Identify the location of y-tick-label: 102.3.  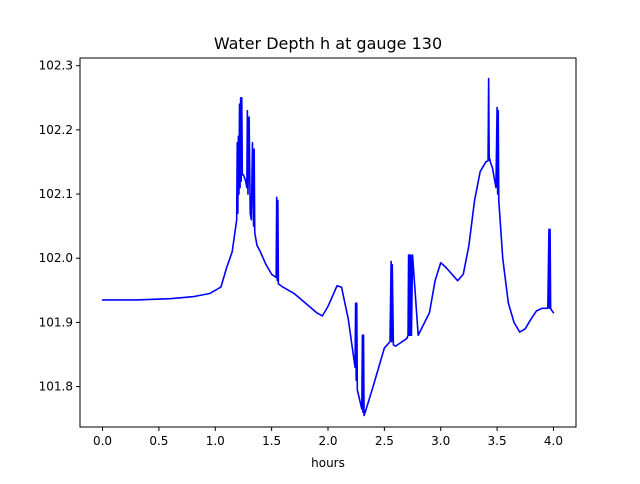
(56, 66).